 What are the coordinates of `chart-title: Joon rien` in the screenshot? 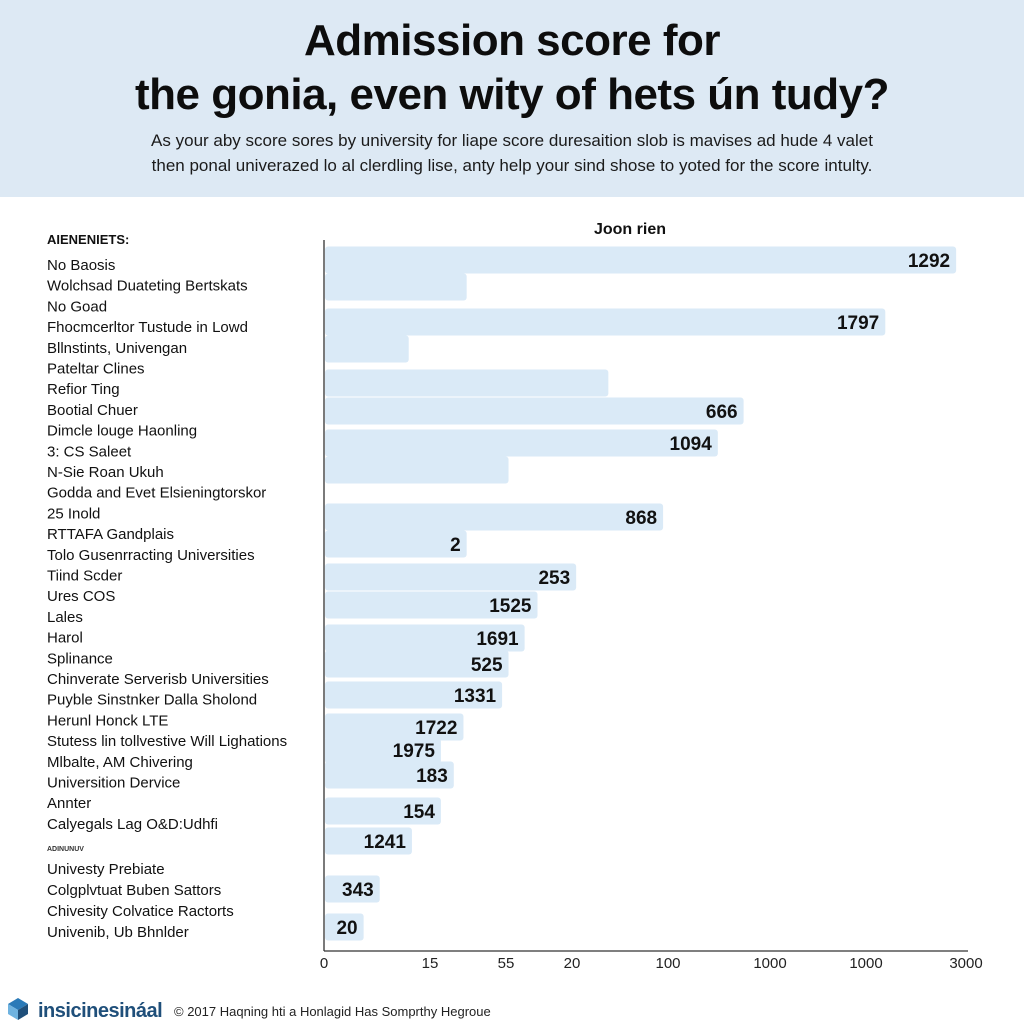 It's located at (630, 229).